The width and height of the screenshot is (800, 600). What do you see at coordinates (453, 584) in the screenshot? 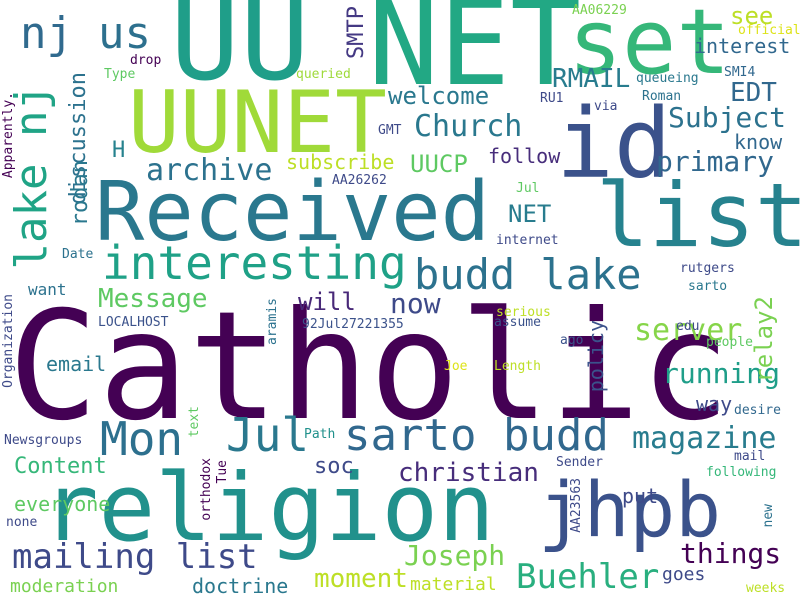
I see `word: material` at bounding box center [453, 584].